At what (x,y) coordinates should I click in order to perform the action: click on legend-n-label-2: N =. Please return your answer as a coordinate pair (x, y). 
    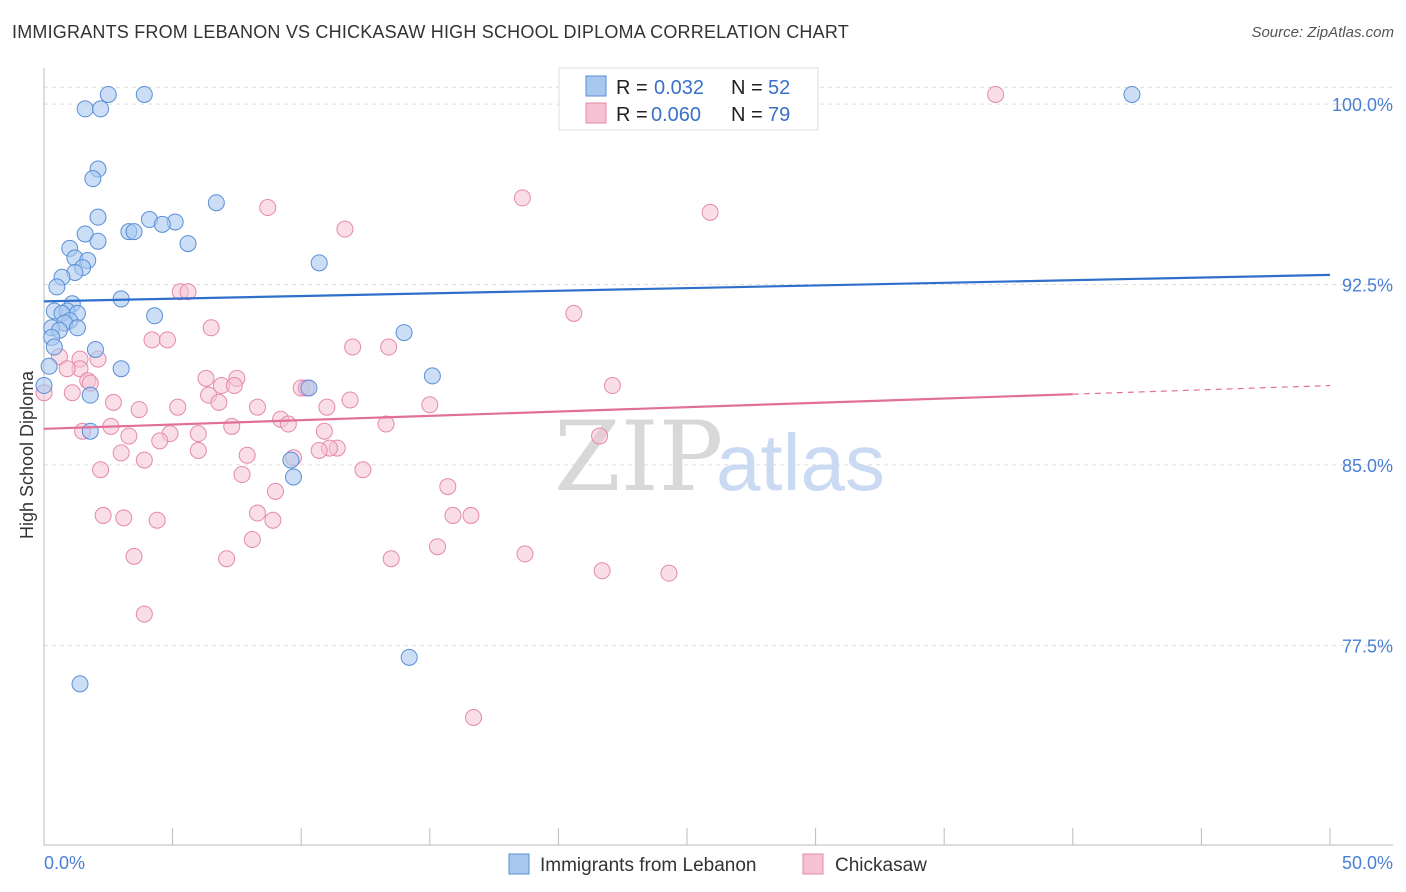
    Looking at the image, I should click on (747, 115).